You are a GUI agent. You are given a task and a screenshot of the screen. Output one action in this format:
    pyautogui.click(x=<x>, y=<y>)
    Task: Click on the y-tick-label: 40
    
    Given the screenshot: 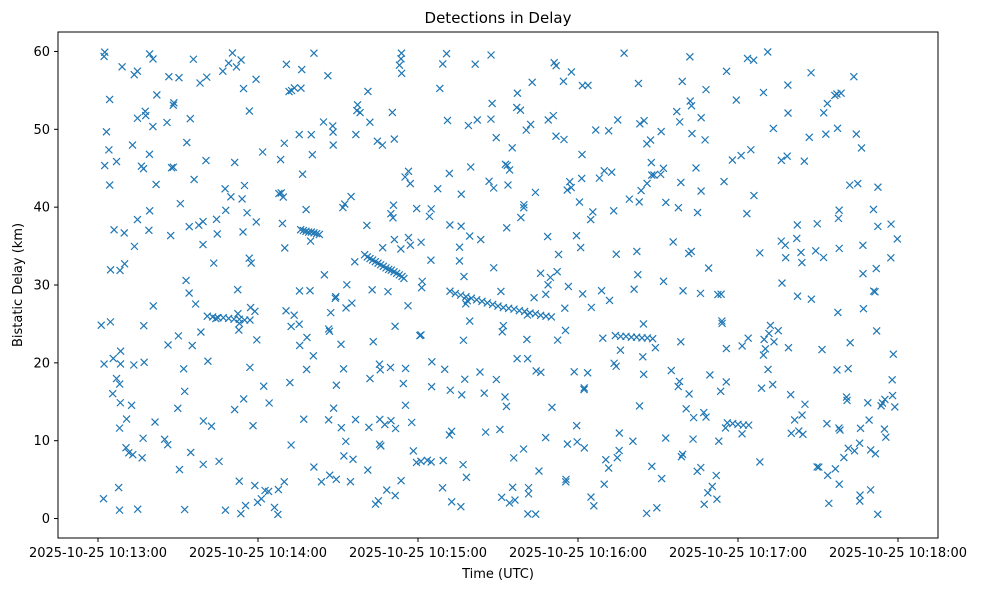 What is the action you would take?
    pyautogui.click(x=41, y=208)
    